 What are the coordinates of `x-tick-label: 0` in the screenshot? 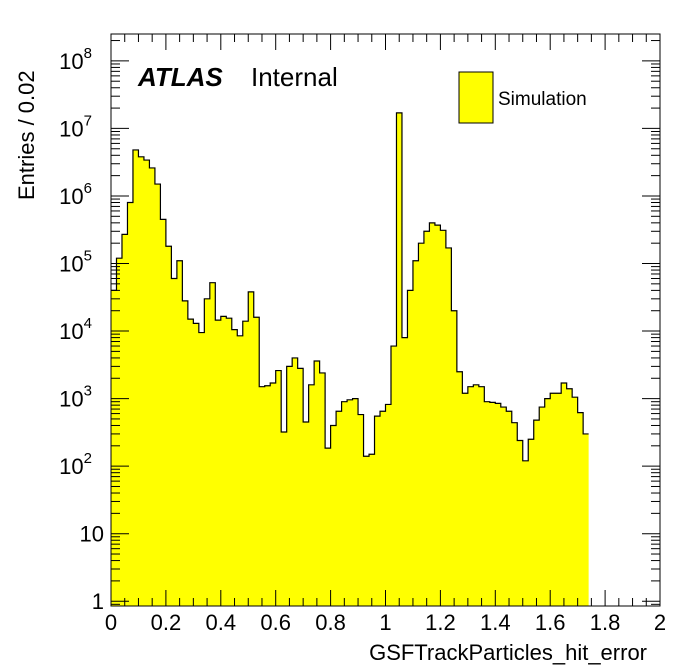 It's located at (111, 622).